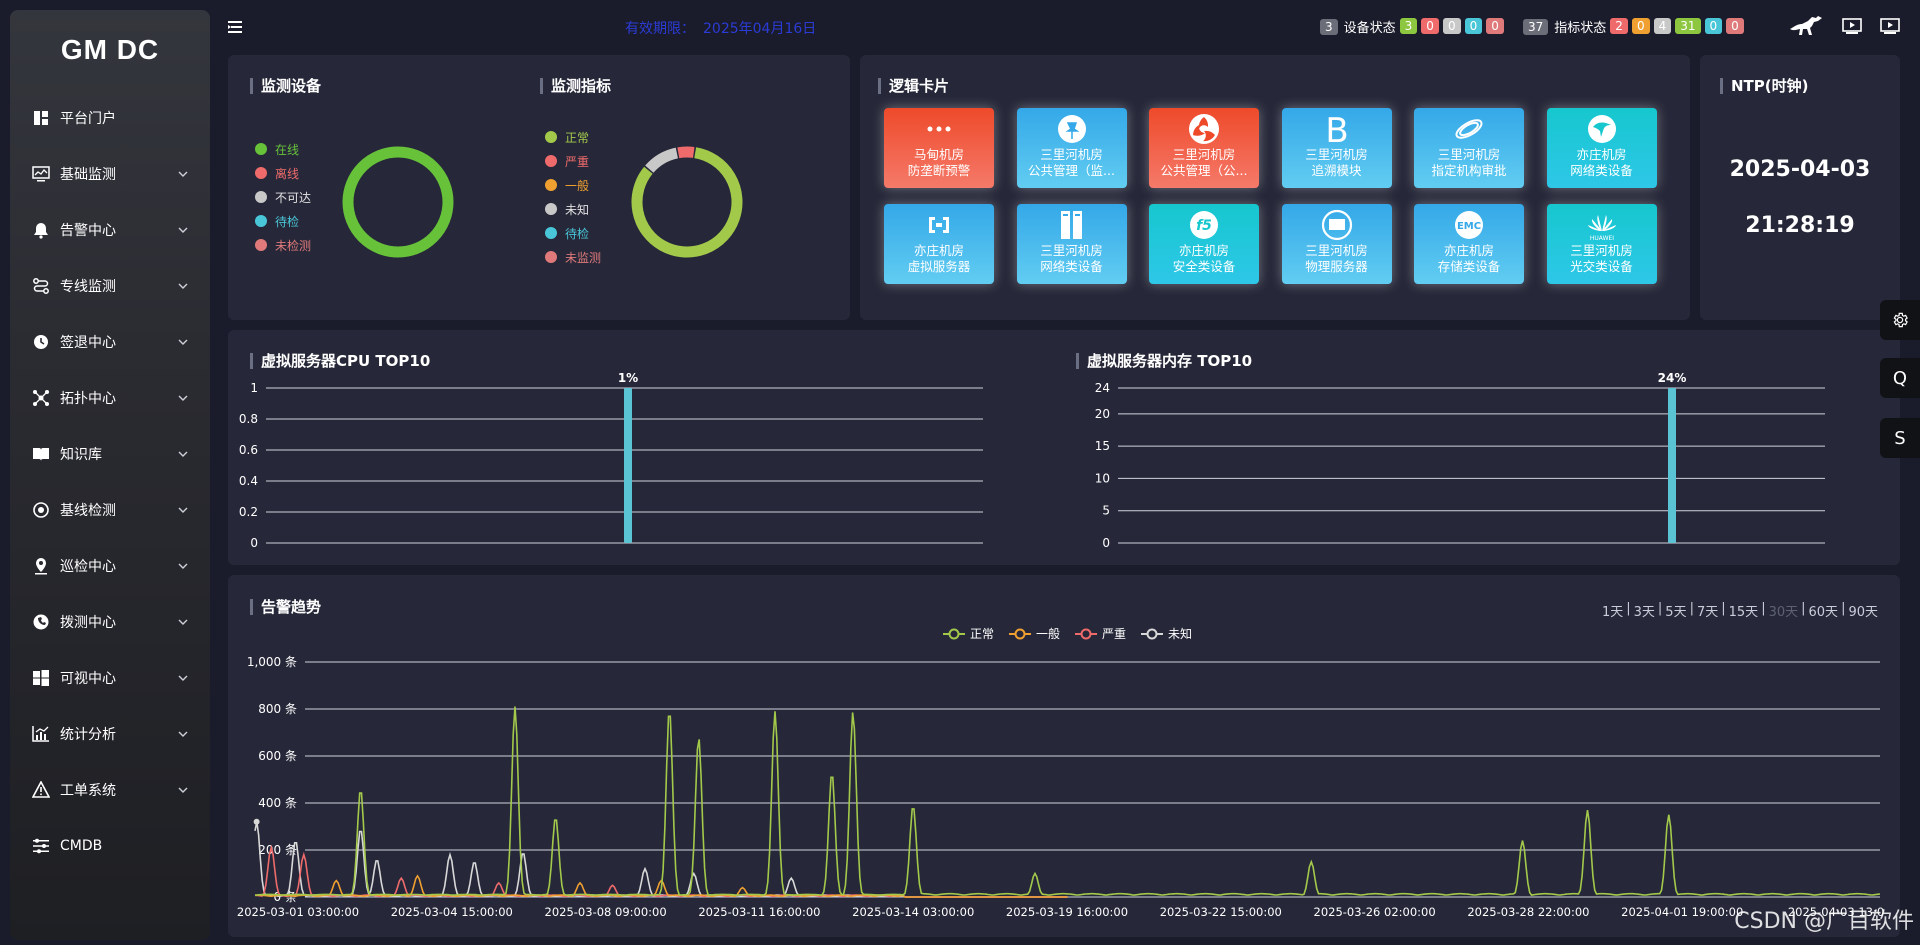  What do you see at coordinates (1900, 320) in the screenshot?
I see `settings-float-button` at bounding box center [1900, 320].